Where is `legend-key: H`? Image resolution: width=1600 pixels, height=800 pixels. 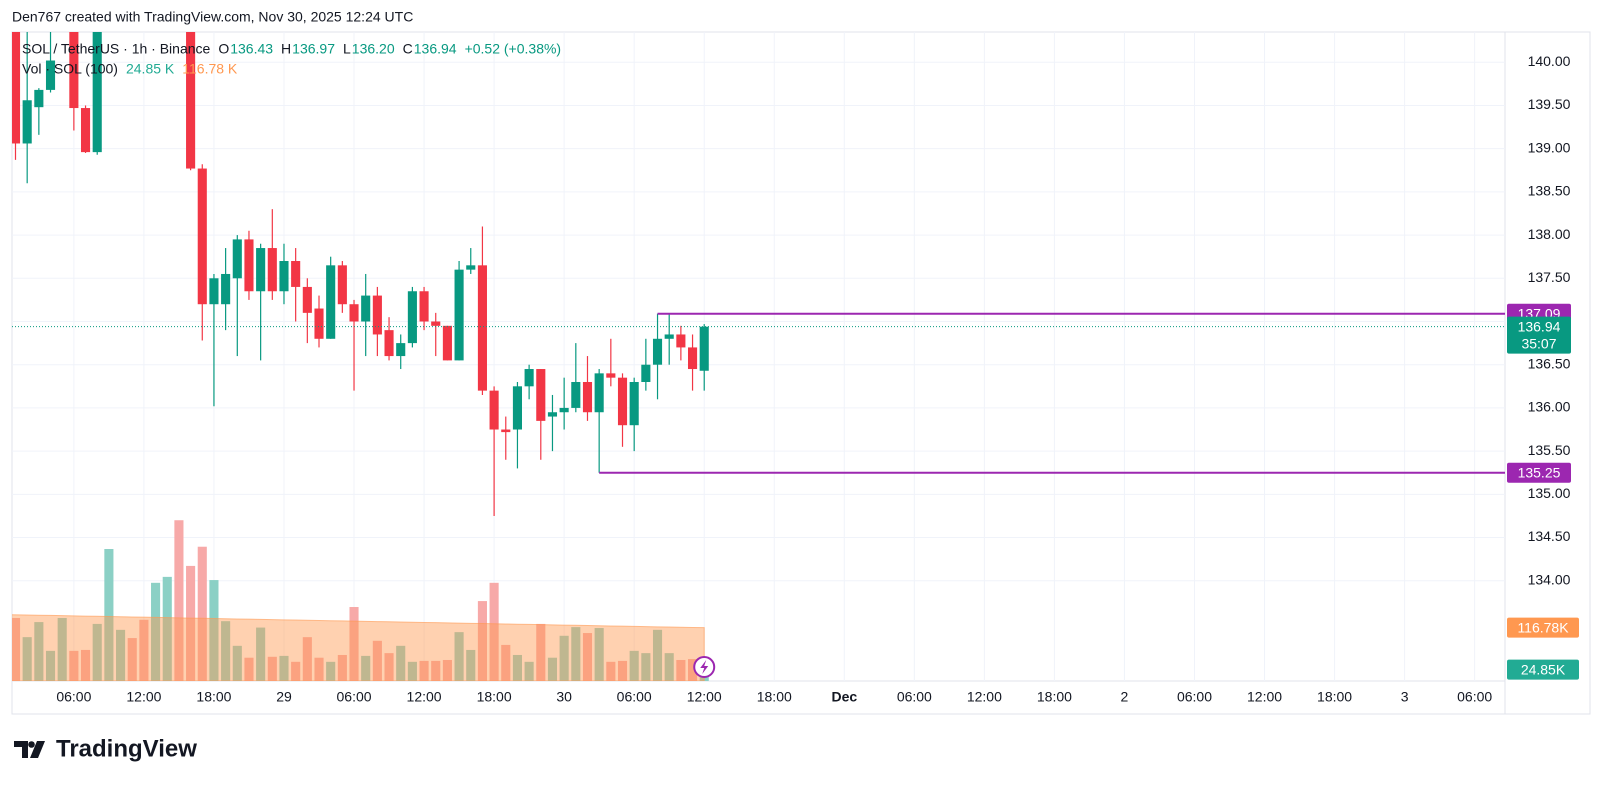 legend-key: H is located at coordinates (286, 49).